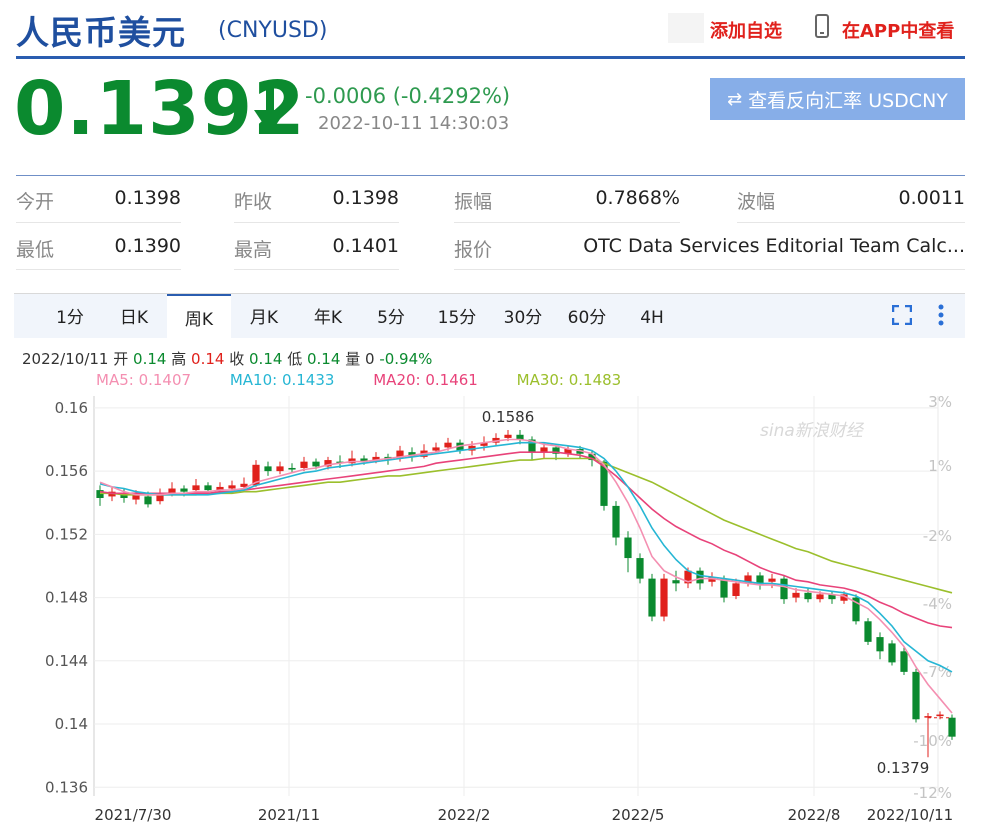 The width and height of the screenshot is (1000, 825). Describe the element at coordinates (931, 198) in the screenshot. I see `wave-value: 0.0011` at that location.